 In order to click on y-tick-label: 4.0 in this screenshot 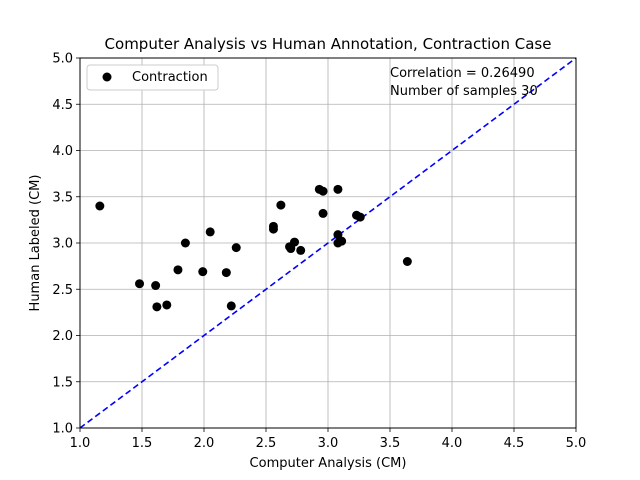, I will do `click(62, 151)`.